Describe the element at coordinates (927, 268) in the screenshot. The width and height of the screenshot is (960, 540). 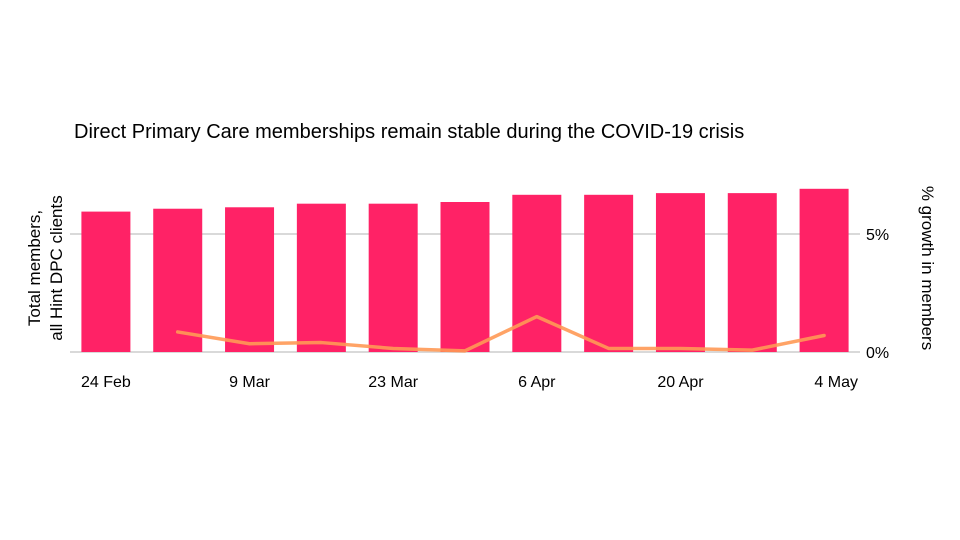
I see `right-axis-title: % growth in members` at that location.